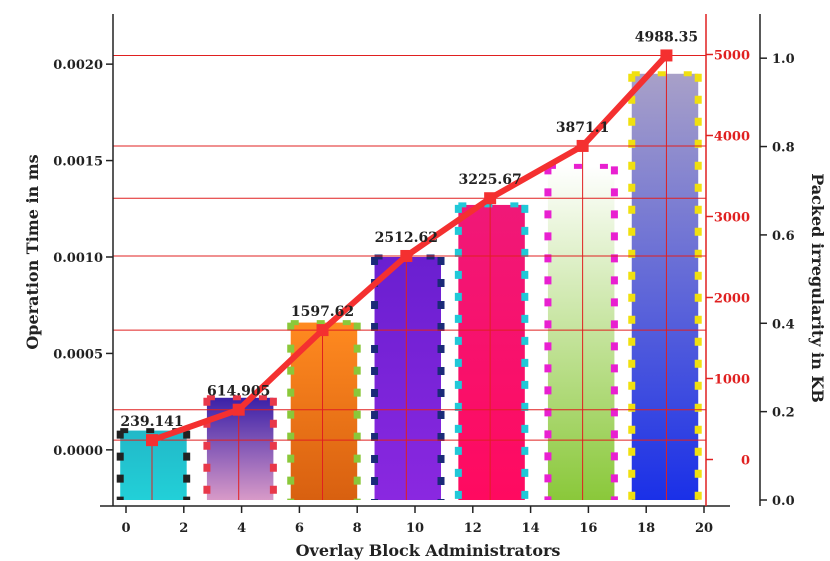 The height and width of the screenshot is (561, 830). Describe the element at coordinates (583, 128) in the screenshot. I see `data-label-5: 3871.1` at that location.